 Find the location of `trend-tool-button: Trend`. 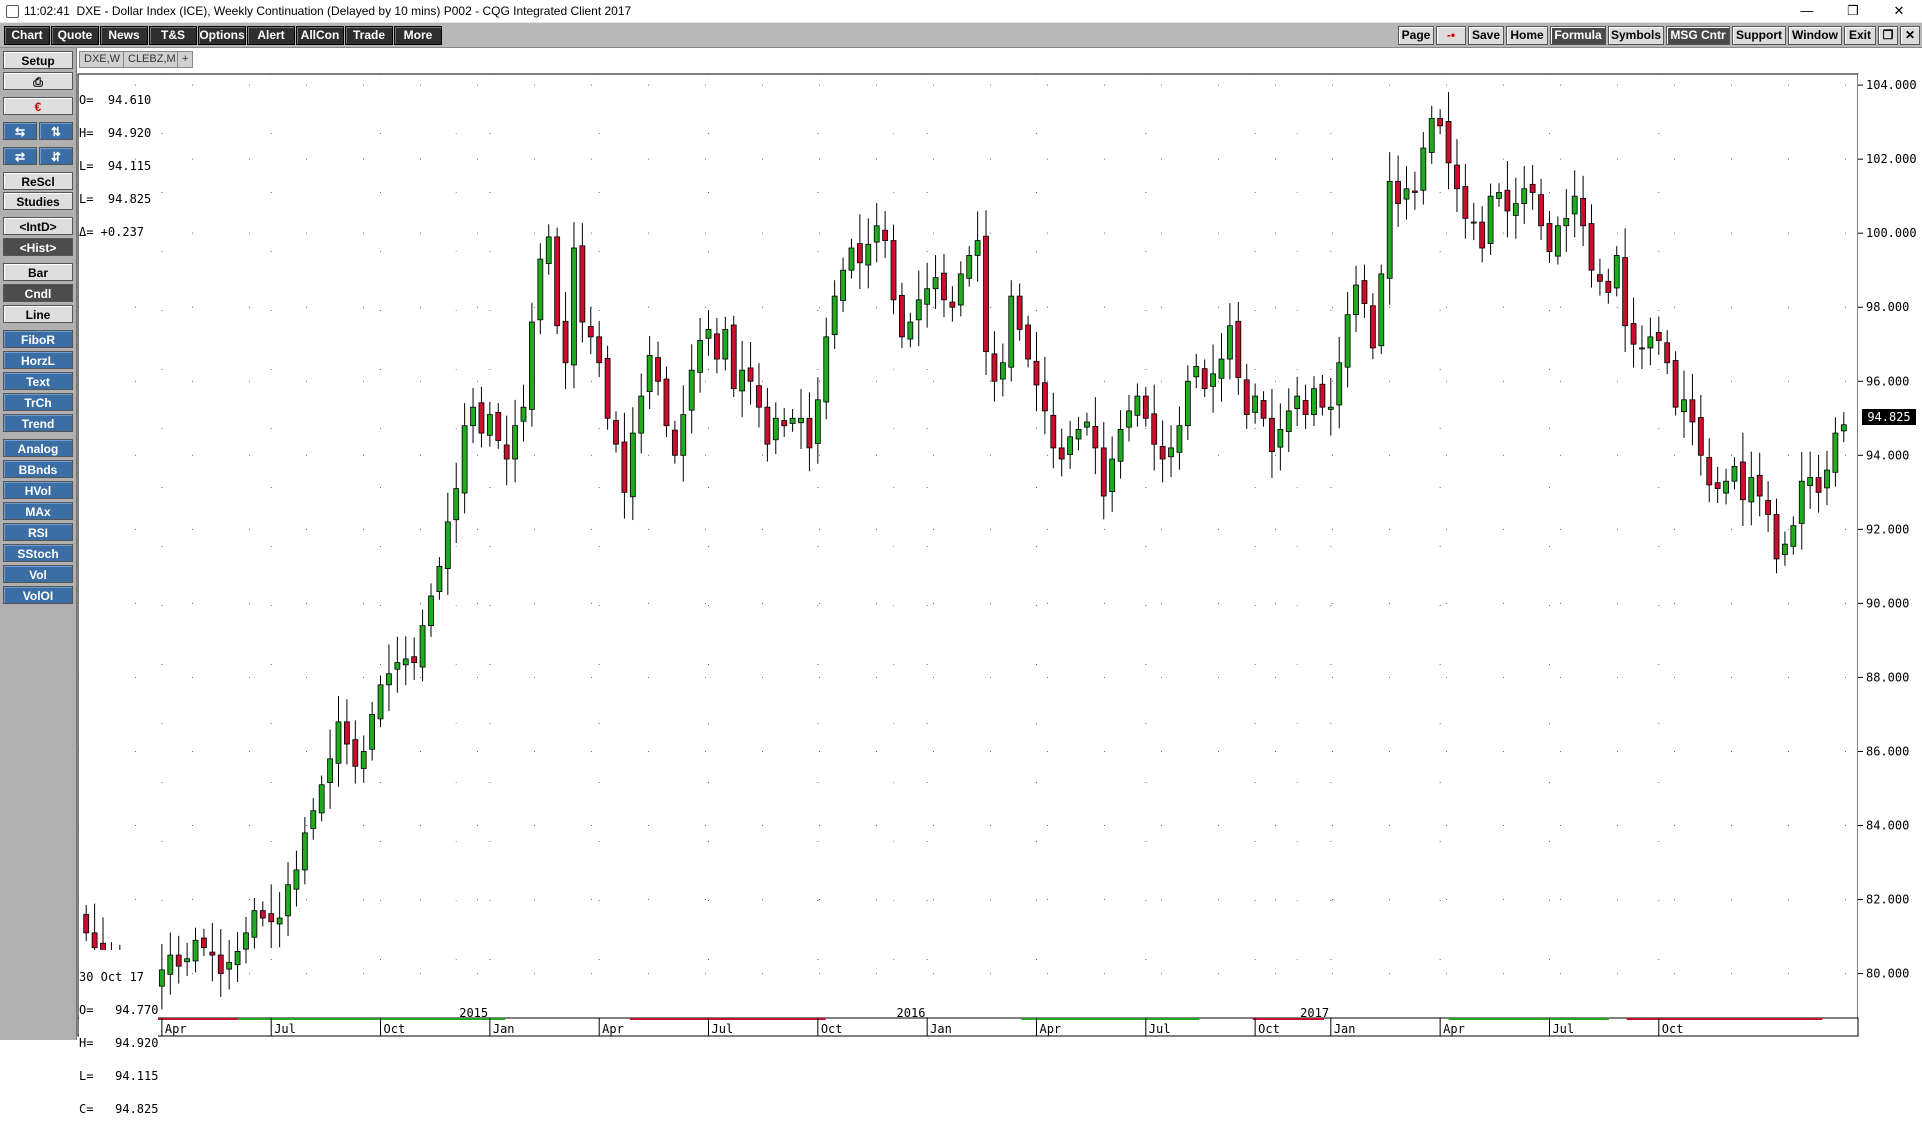

trend-tool-button: Trend is located at coordinates (38, 423).